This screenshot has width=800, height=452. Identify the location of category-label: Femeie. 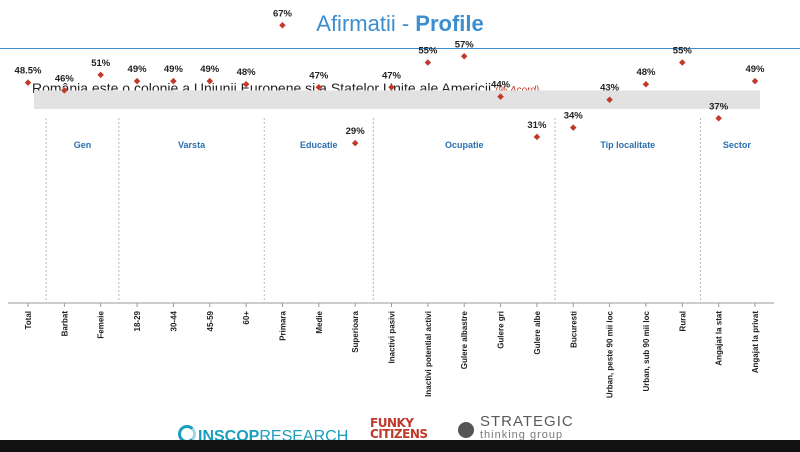
(101, 324).